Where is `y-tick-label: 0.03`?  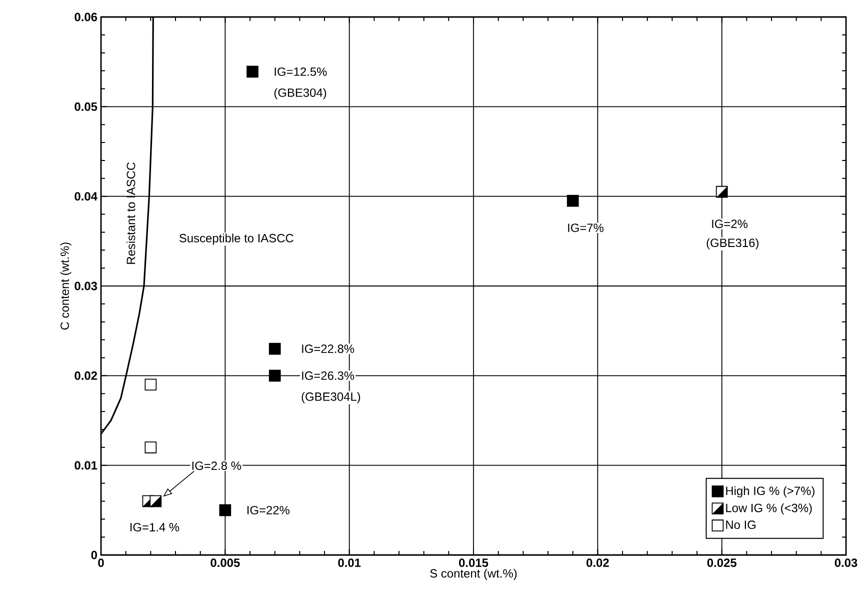 y-tick-label: 0.03 is located at coordinates (86, 286).